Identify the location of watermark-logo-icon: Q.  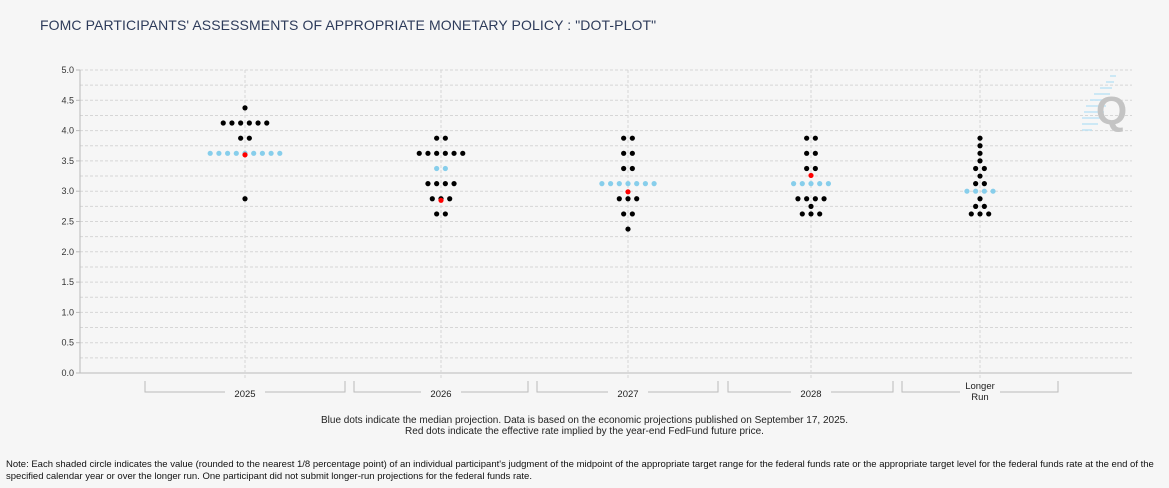
(1105, 107).